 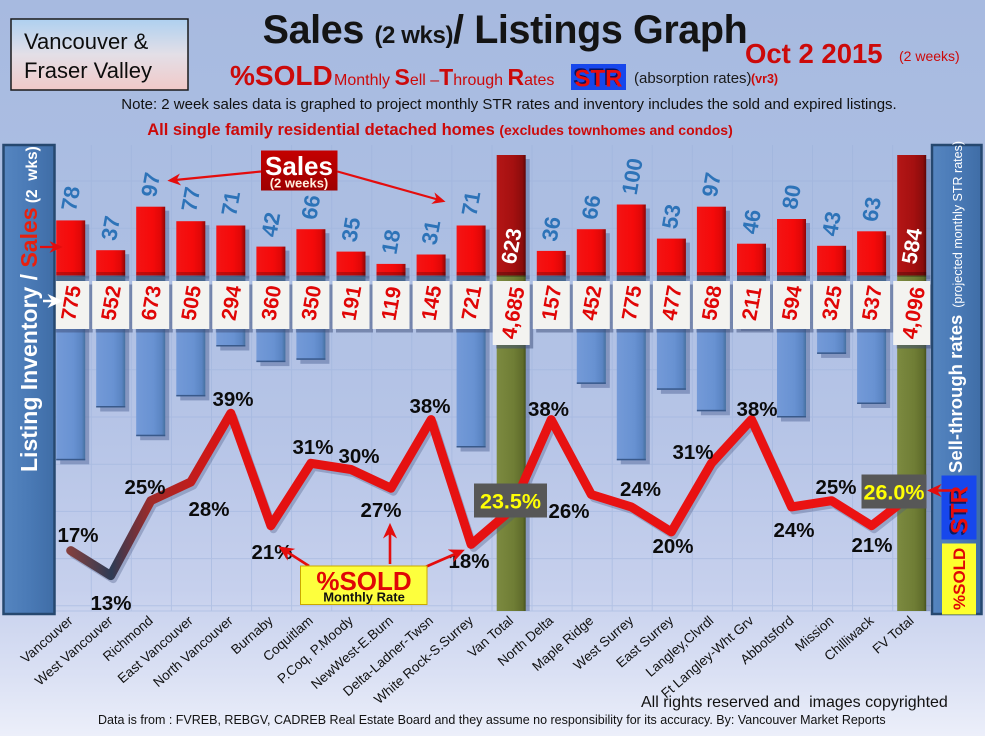 What do you see at coordinates (88, 70) in the screenshot?
I see `svg-text: Fraser Valley` at bounding box center [88, 70].